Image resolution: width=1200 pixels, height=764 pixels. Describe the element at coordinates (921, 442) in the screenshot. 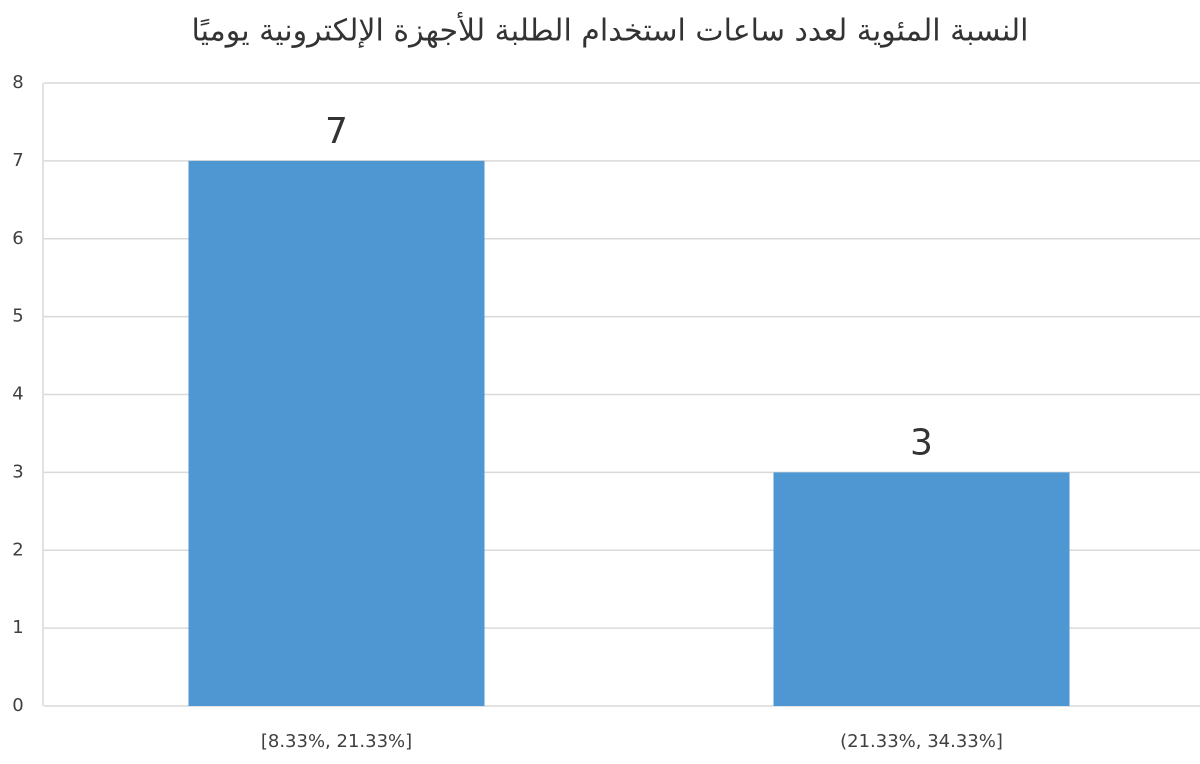

I see `data-label: 3` at that location.